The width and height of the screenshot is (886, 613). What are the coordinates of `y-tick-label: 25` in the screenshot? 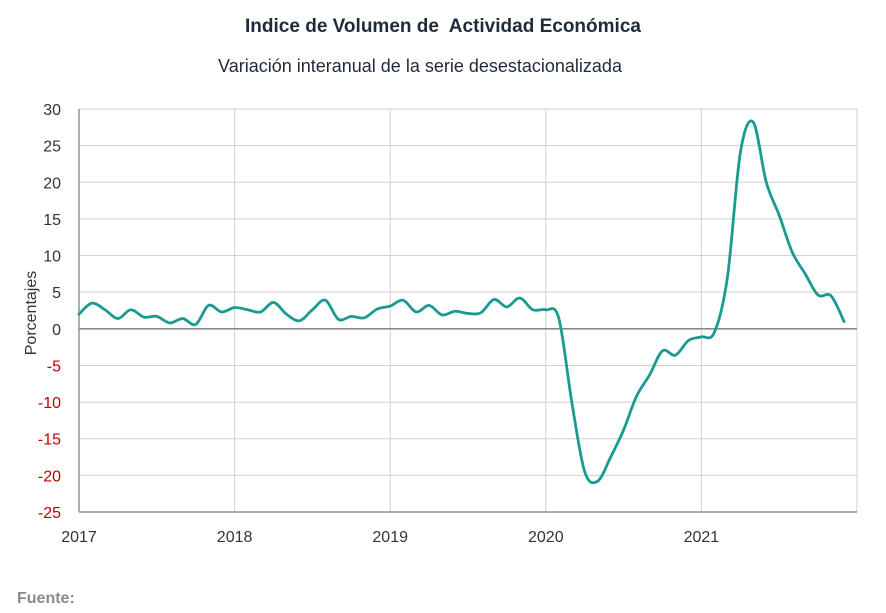 It's located at (52, 147).